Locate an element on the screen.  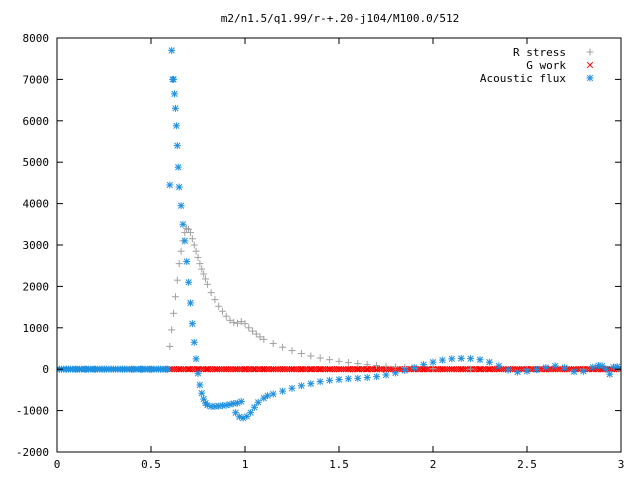
y-tick-label: 0 is located at coordinates (45, 369).